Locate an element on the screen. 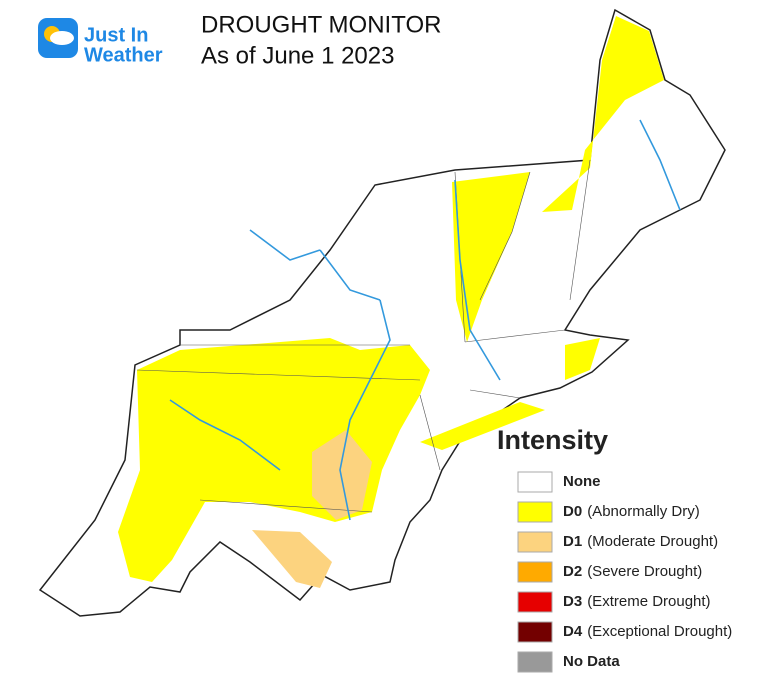 The width and height of the screenshot is (780, 678). legend-label: D4 (Exceptional Drought) is located at coordinates (647, 631).